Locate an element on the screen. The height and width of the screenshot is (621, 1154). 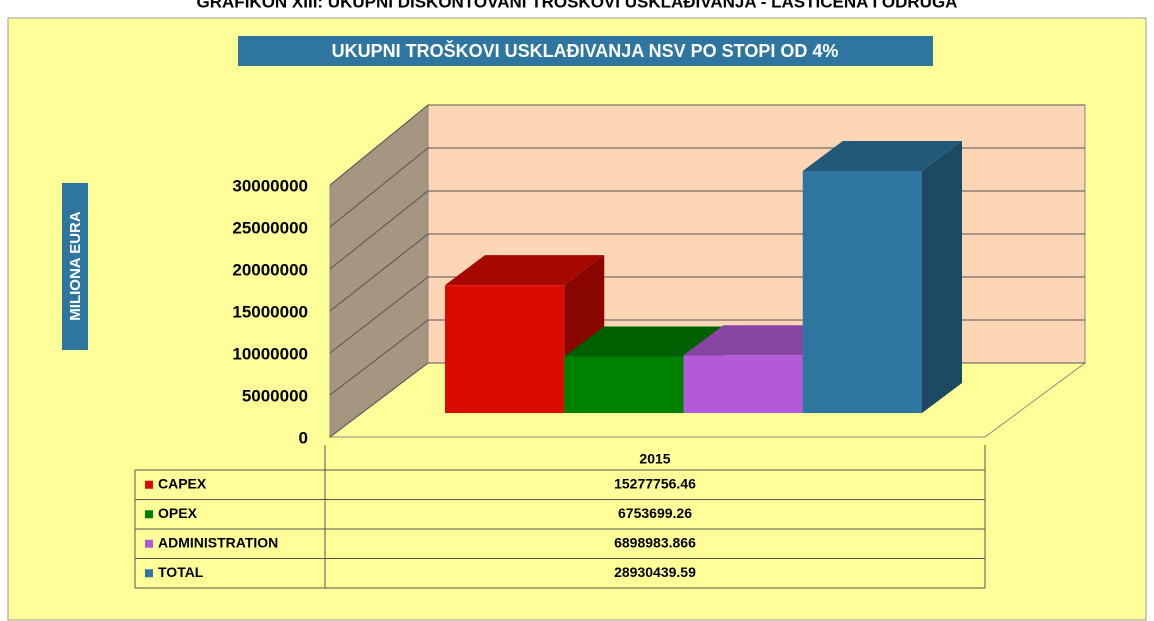
legend-label: CAPEX is located at coordinates (182, 483).